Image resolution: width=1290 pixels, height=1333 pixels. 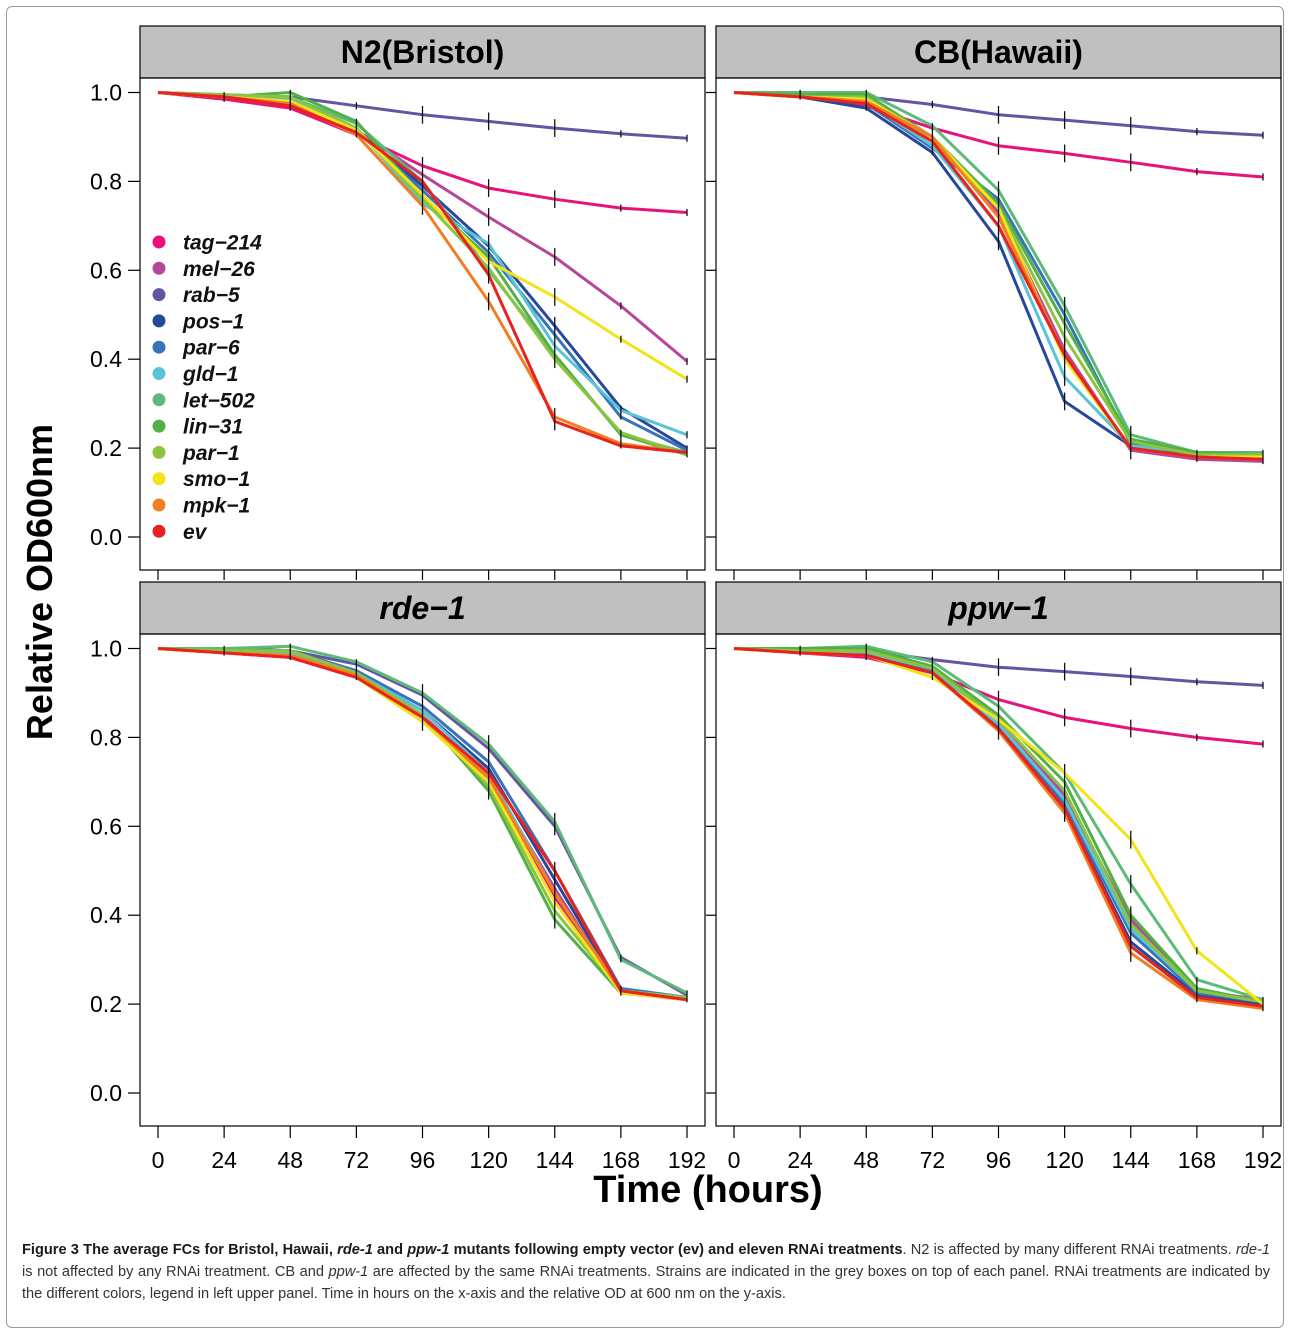 What do you see at coordinates (216, 506) in the screenshot?
I see `legend-label-mpk-1: mpk−1` at bounding box center [216, 506].